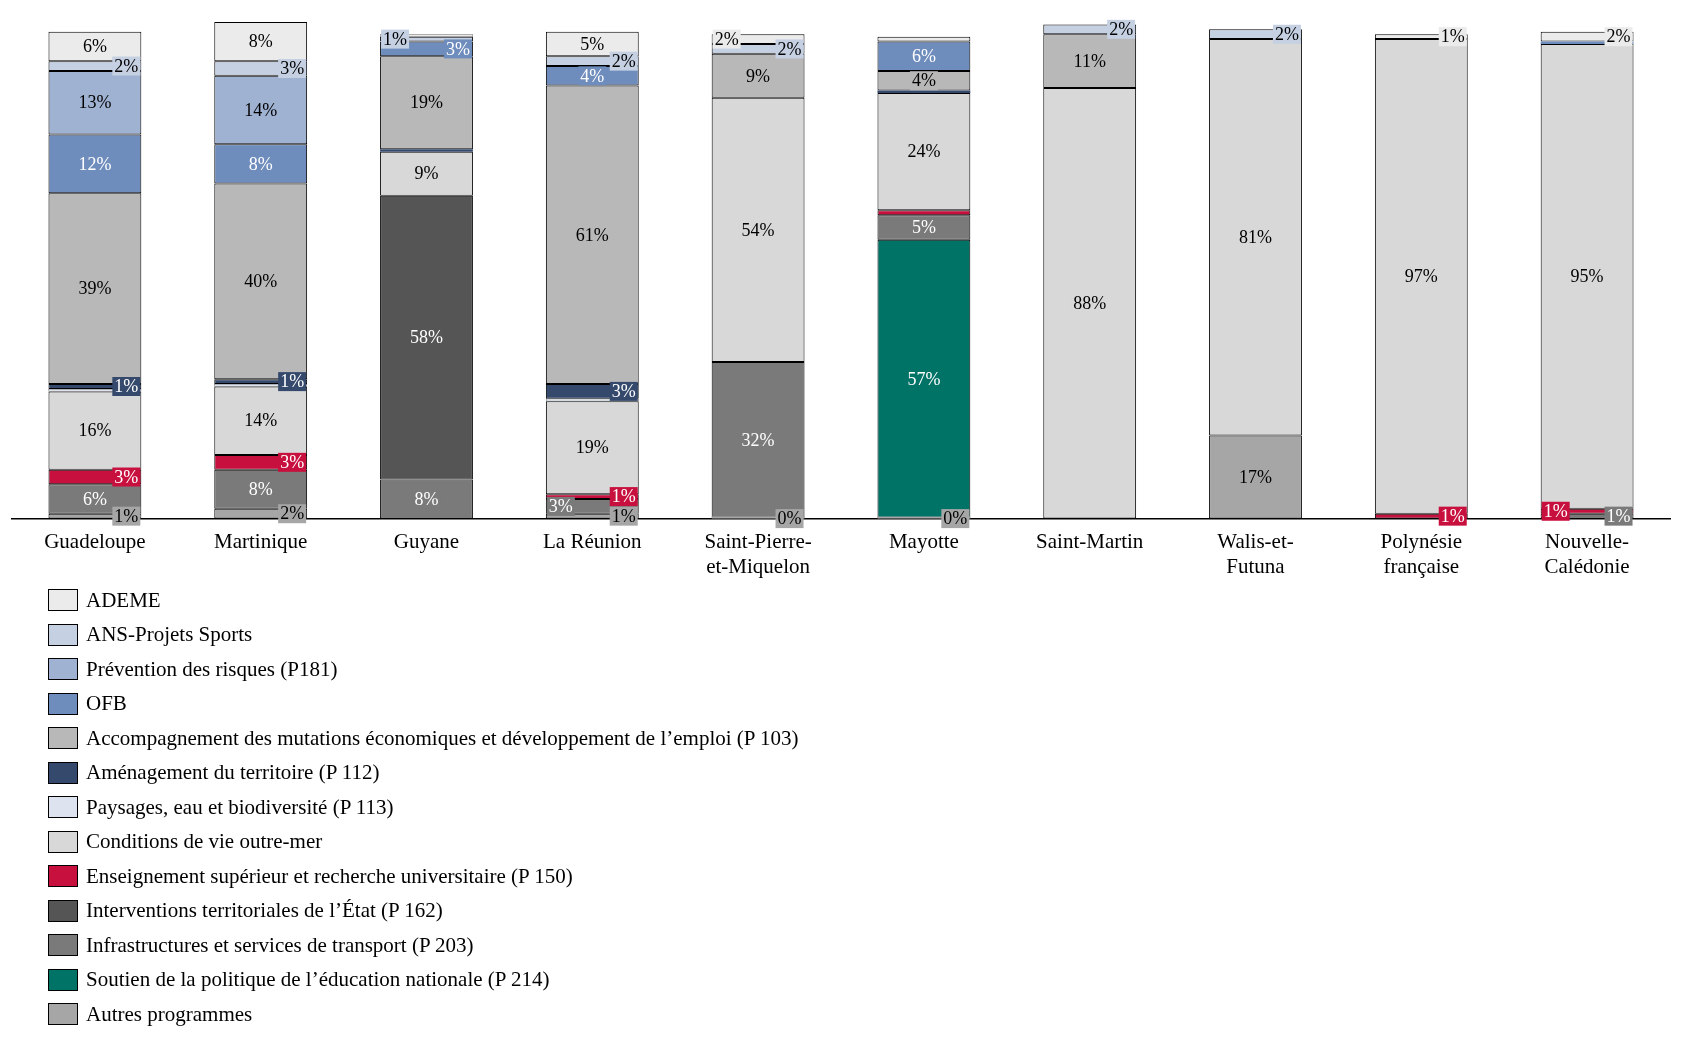 Image resolution: width=1682 pixels, height=1040 pixels. Describe the element at coordinates (442, 738) in the screenshot. I see `legend-label: Accompagnement des mutations économiques et développement de l’emploi (P 103)` at that location.